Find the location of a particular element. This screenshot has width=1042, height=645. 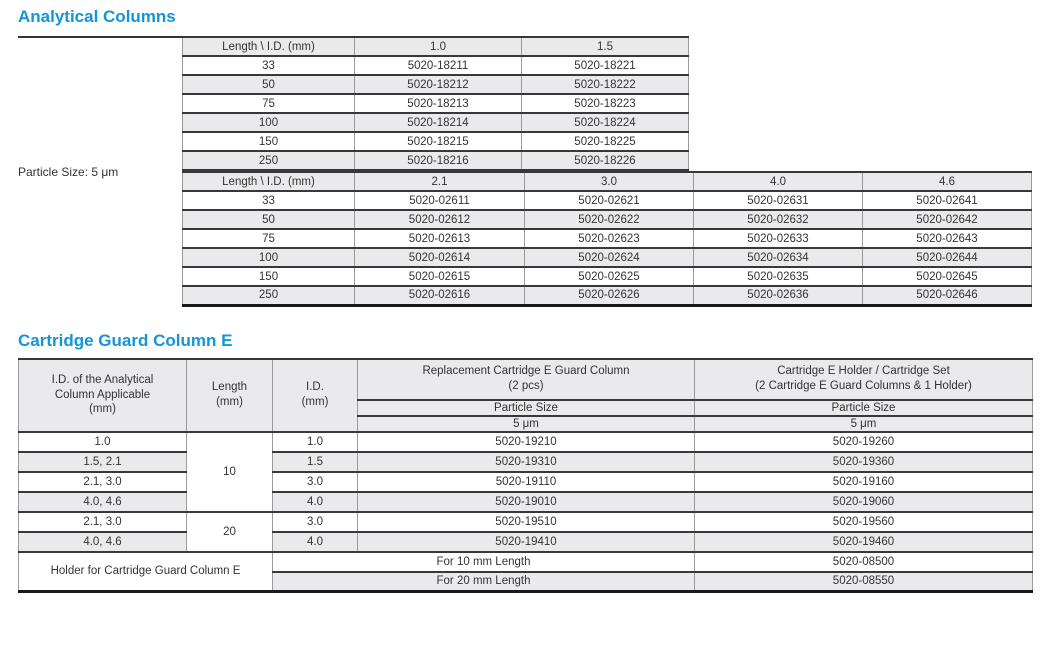

table-cell: 5020-18215 is located at coordinates (438, 141).